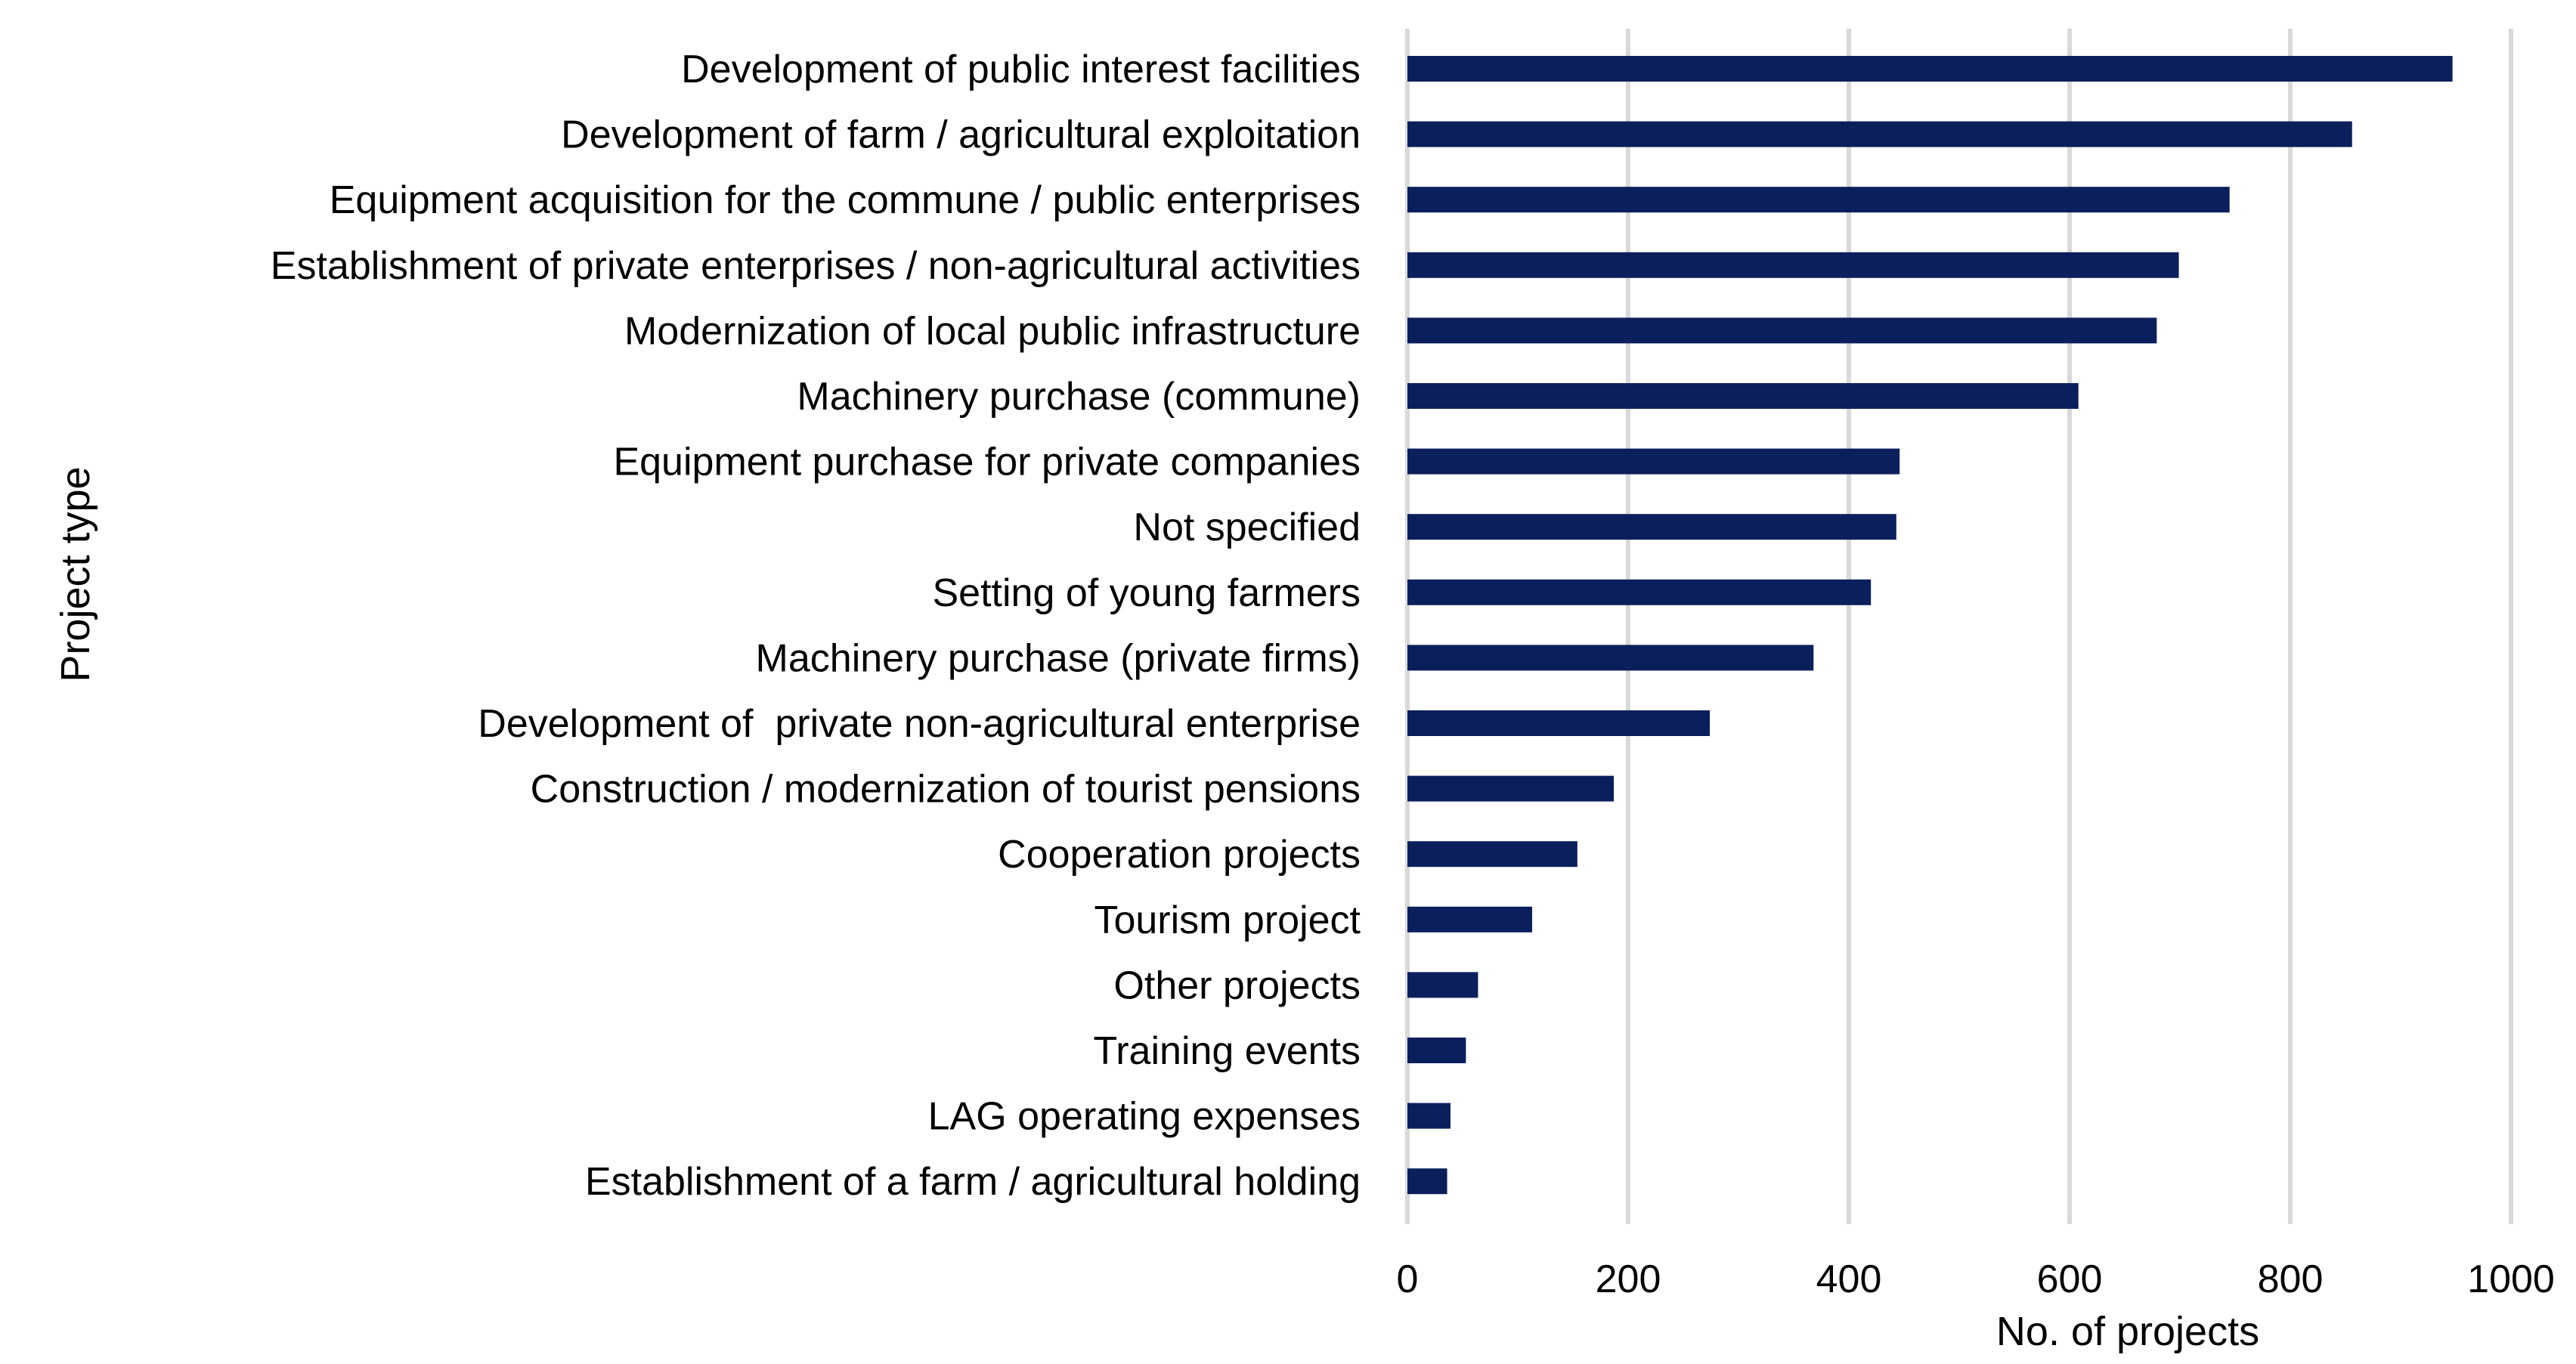 The width and height of the screenshot is (2576, 1364). What do you see at coordinates (1179, 855) in the screenshot?
I see `category-label: Cooperation projects` at bounding box center [1179, 855].